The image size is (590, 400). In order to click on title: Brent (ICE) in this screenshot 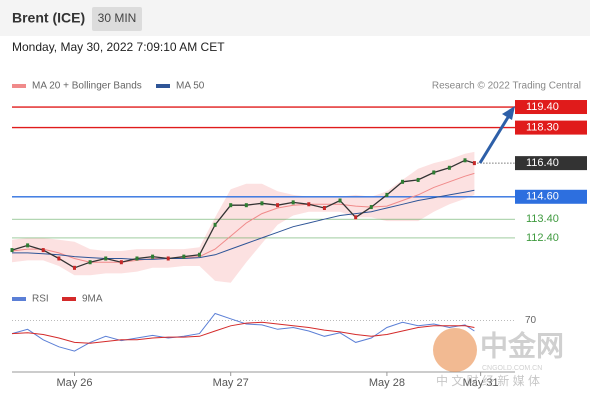, I will do `click(48, 18)`.